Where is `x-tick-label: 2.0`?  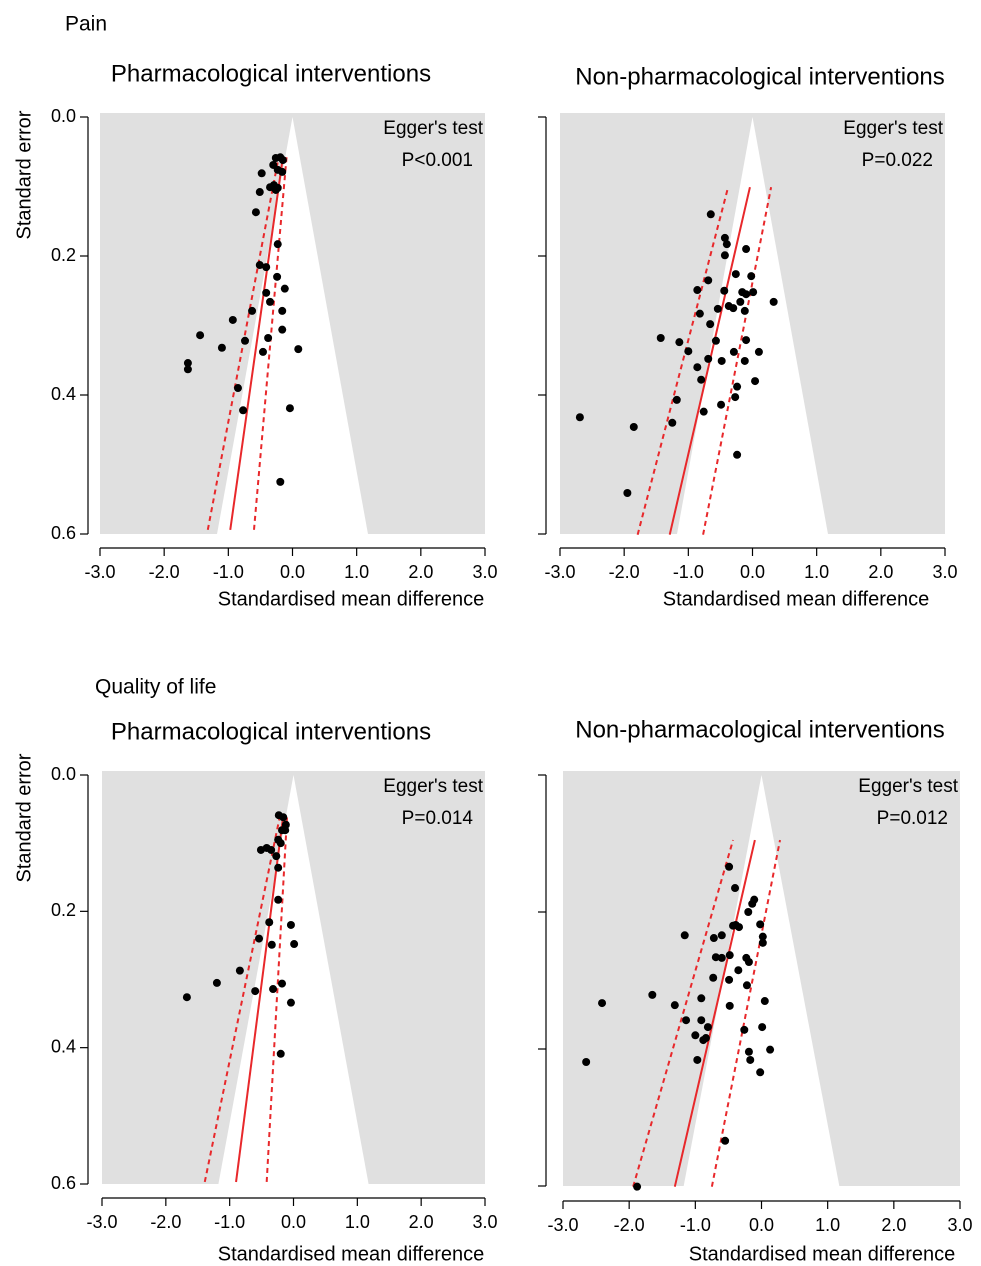 x-tick-label: 2.0 is located at coordinates (880, 572).